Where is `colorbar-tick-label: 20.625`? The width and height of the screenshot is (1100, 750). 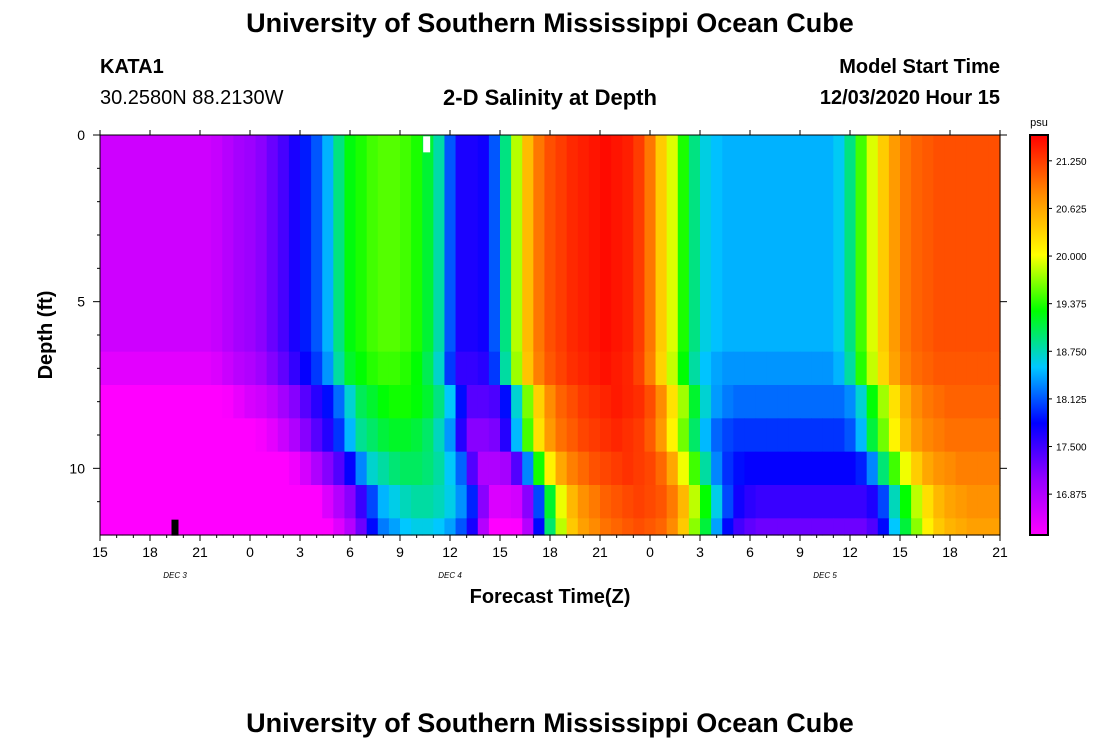 colorbar-tick-label: 20.625 is located at coordinates (1071, 209).